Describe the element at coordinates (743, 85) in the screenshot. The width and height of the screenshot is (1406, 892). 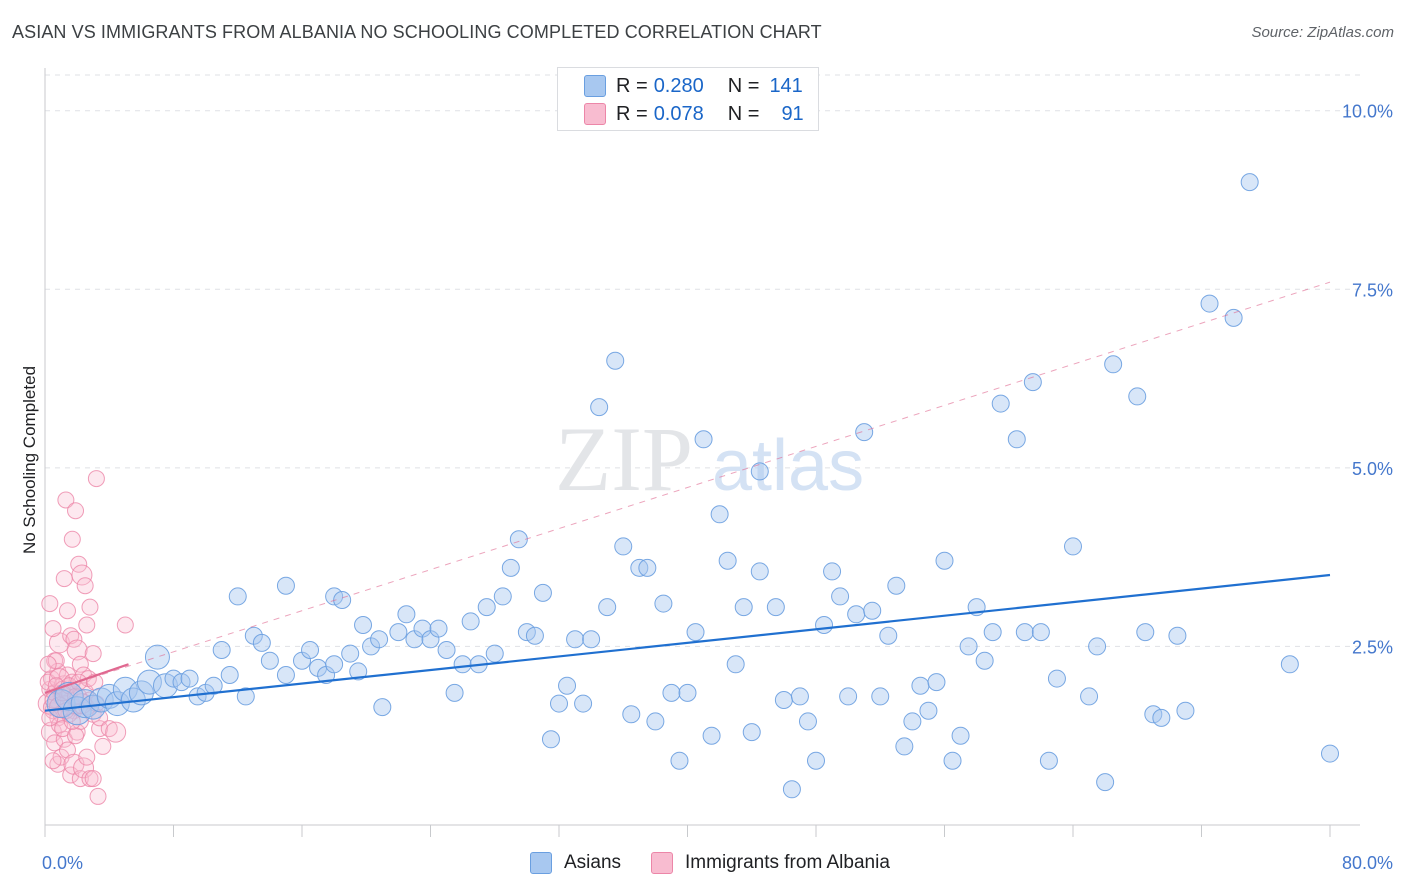
I see `n-label: N =` at that location.